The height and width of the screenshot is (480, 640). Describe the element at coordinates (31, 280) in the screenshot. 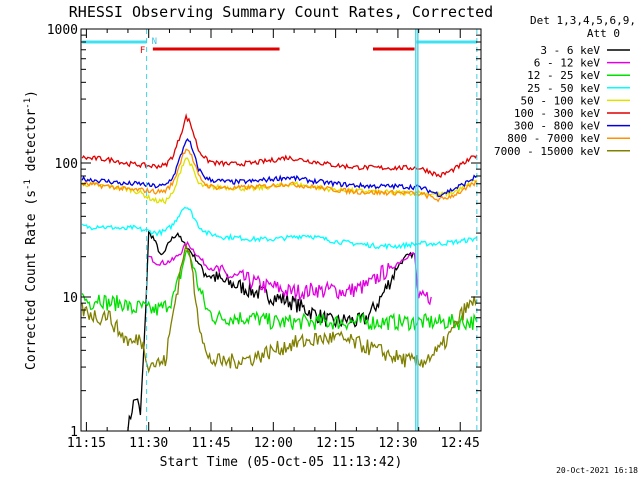

I see `y-axis-label-main: Corrected Count Rate (s` at that location.